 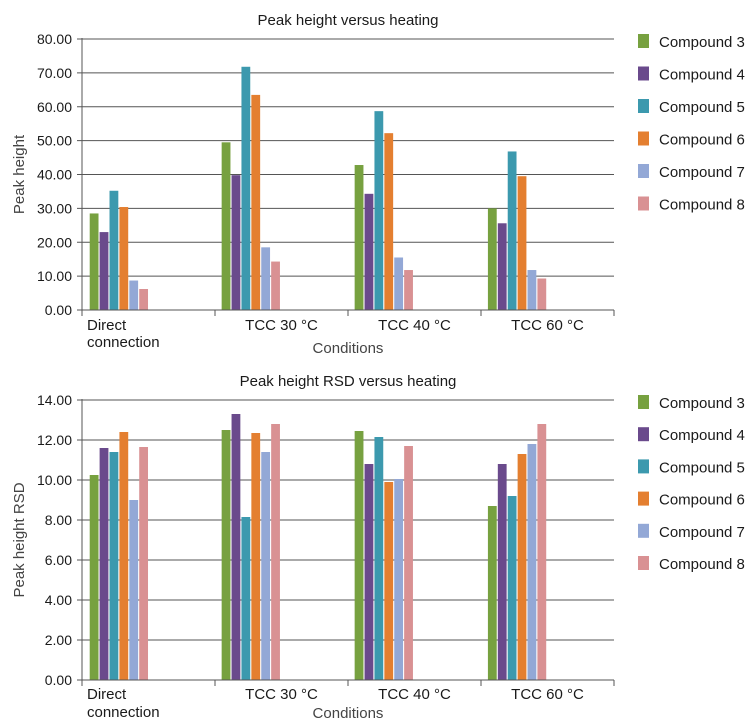 What do you see at coordinates (54, 107) in the screenshot?
I see `y-tick-label: 60.00` at bounding box center [54, 107].